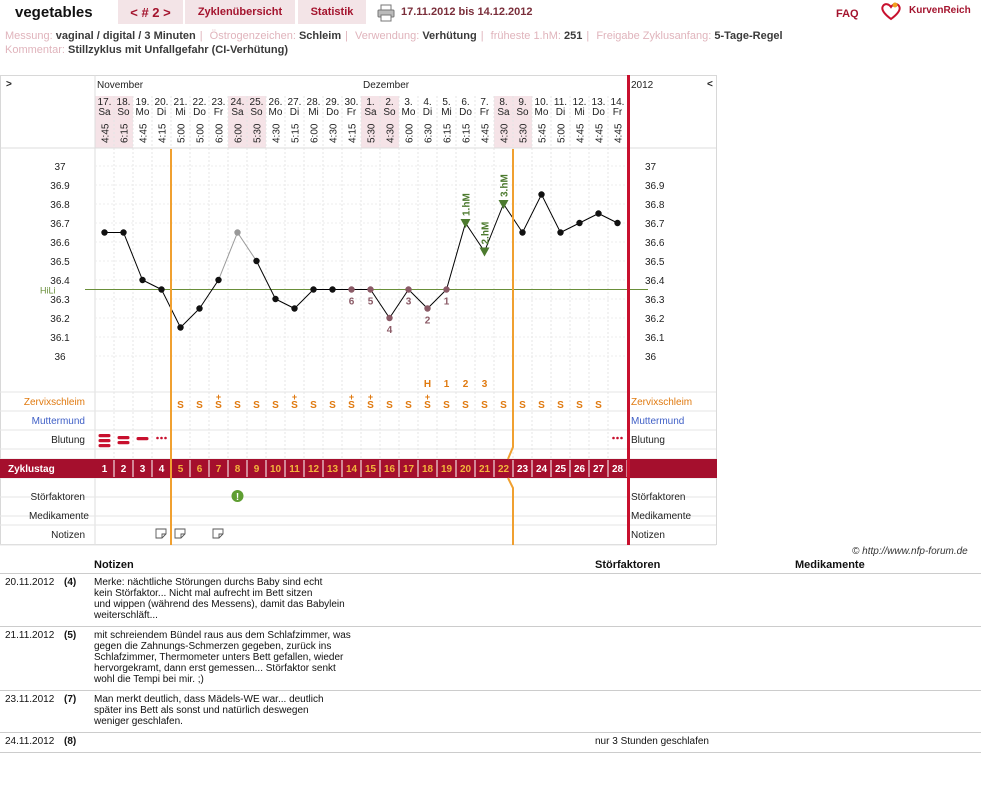  Describe the element at coordinates (105, 102) in the screenshot. I see `date-label: 17.` at that location.